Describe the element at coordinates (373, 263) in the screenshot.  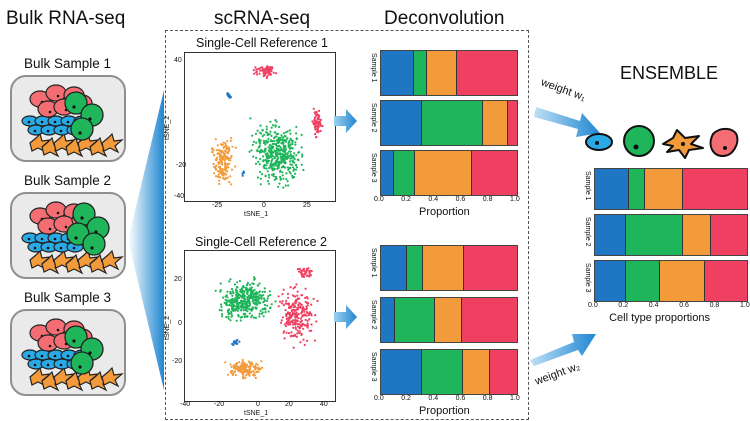
I see `bar-category-label: Sample 1` at that location.